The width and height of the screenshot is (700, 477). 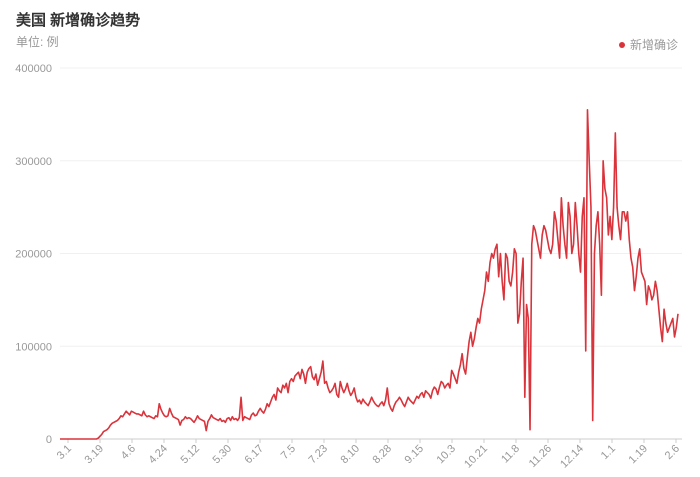 I want to click on y-tick-label-0: 0, so click(x=49, y=440).